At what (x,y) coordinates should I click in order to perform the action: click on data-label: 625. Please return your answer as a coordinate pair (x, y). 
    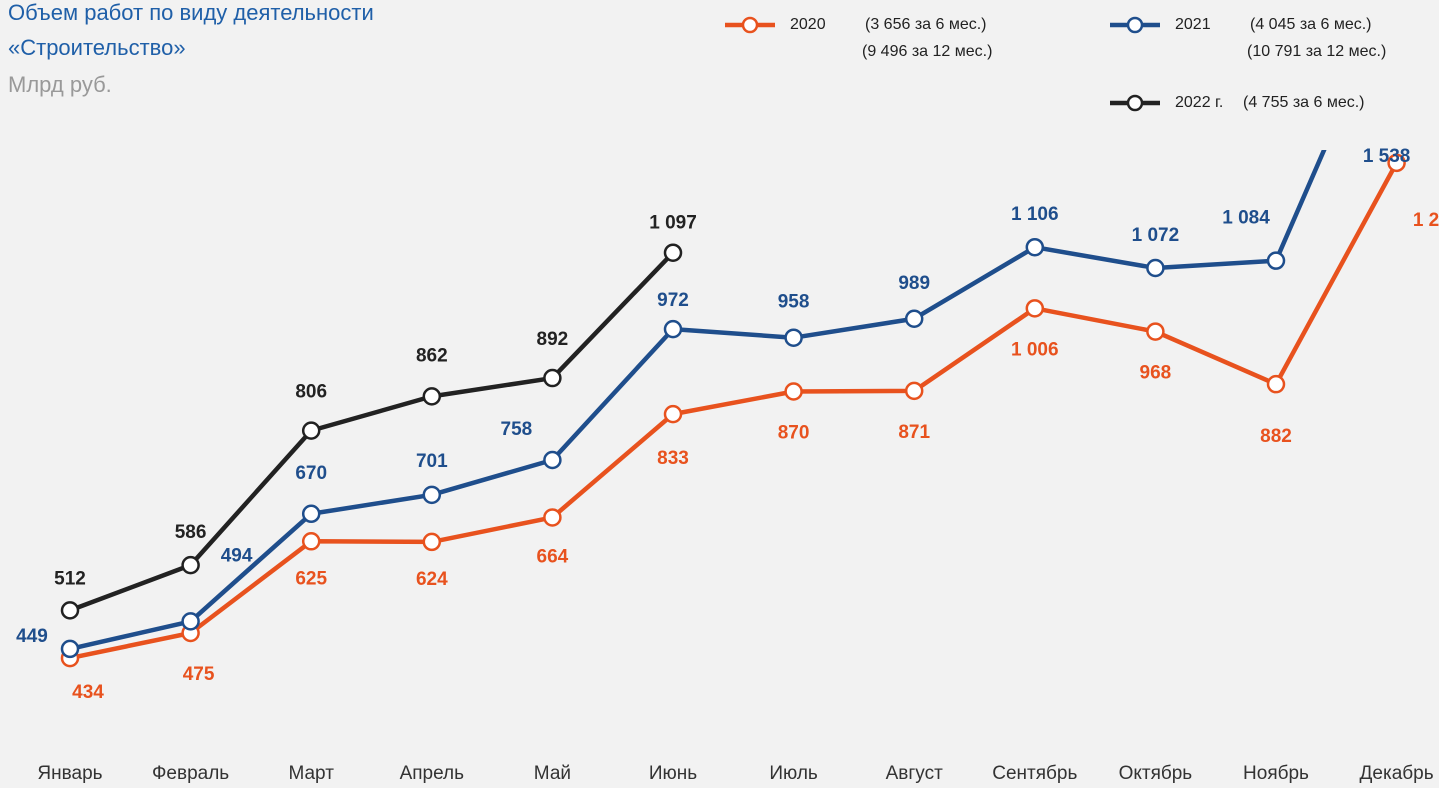
    Looking at the image, I should click on (311, 578).